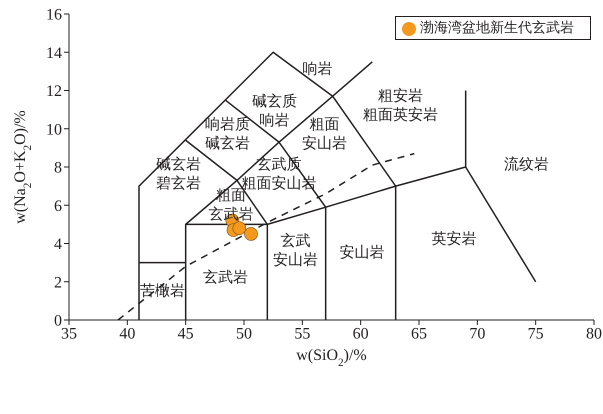 The image size is (603, 414). I want to click on y-tick-label: 4, so click(58, 245).